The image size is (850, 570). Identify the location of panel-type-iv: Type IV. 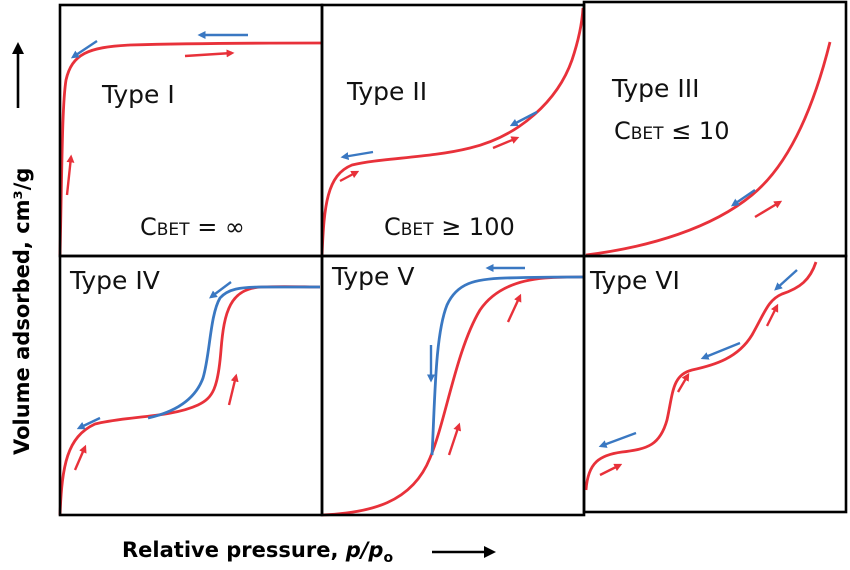
(191, 385).